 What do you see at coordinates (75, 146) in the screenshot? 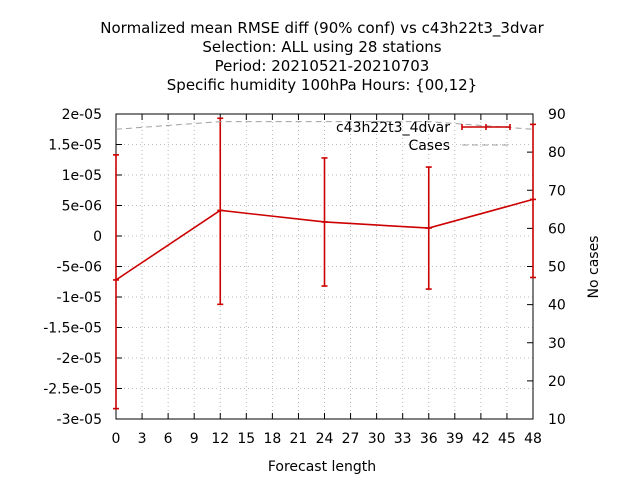
I see `y-tick-label: 1.5e-05` at bounding box center [75, 146].